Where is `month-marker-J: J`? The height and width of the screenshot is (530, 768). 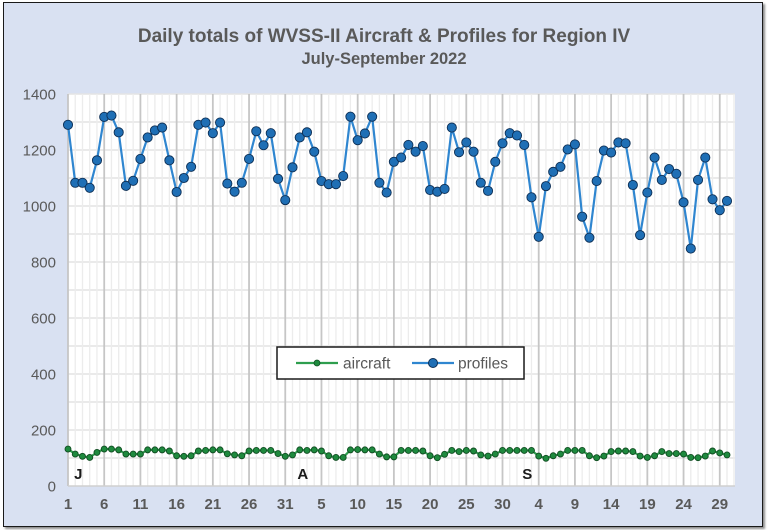
month-marker-J: J is located at coordinates (78, 474).